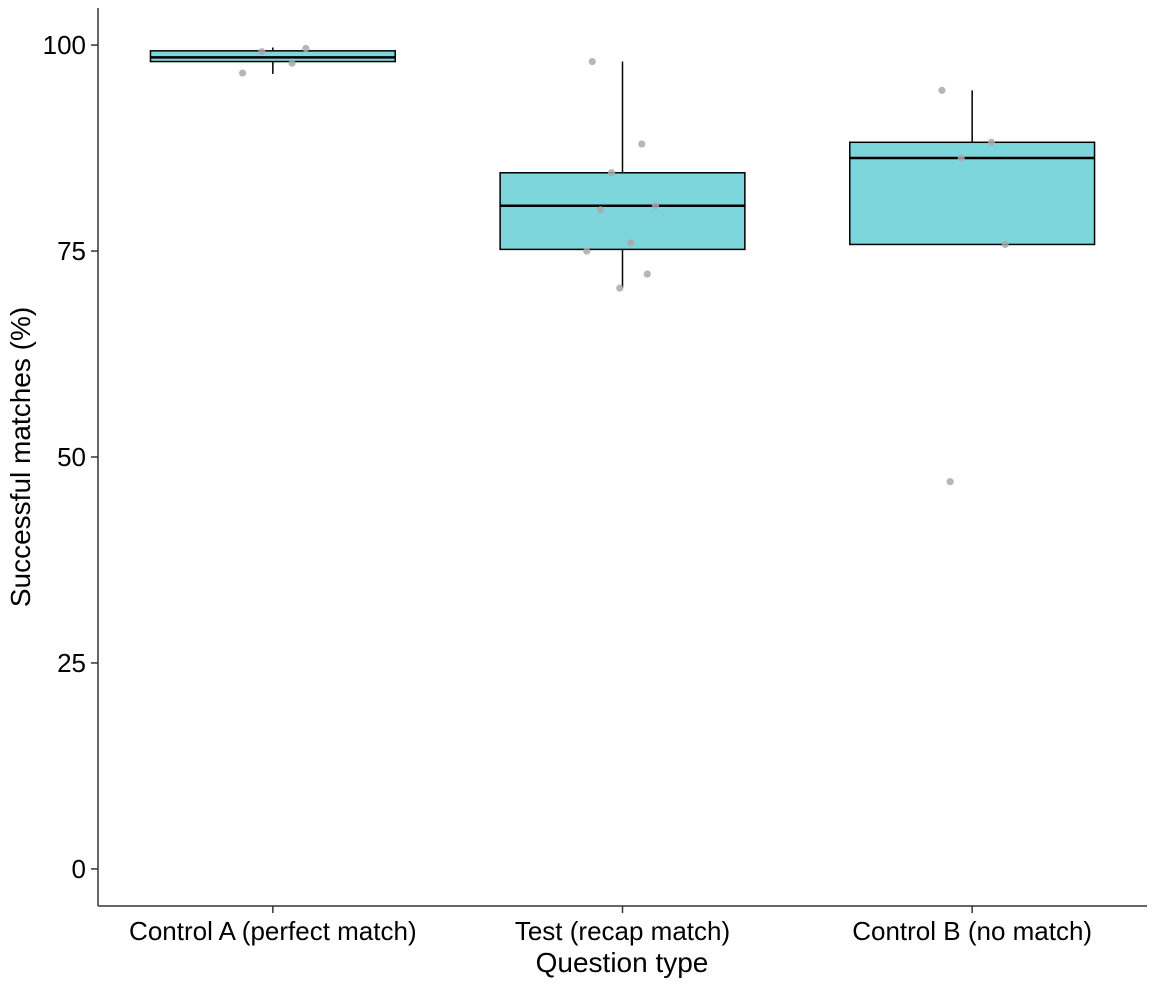 The height and width of the screenshot is (987, 1156). I want to click on x-axis-title: Question type, so click(622, 962).